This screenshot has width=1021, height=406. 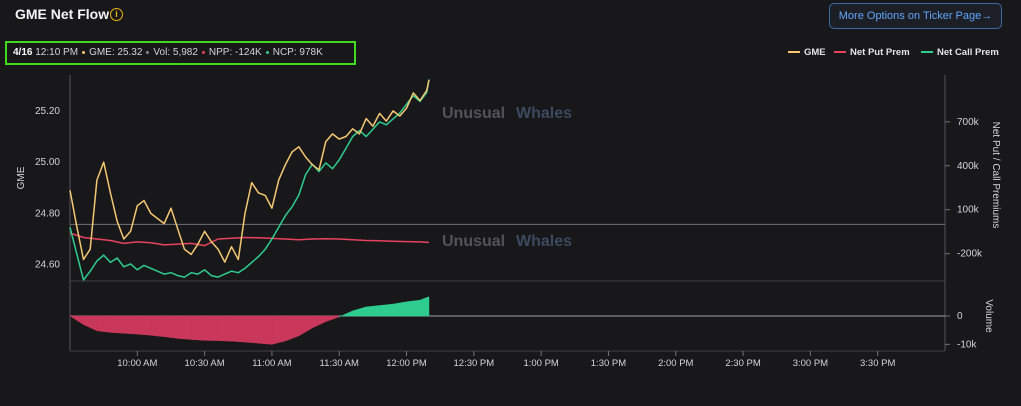 What do you see at coordinates (987, 16) in the screenshot?
I see `arrow-right-icon: →` at bounding box center [987, 16].